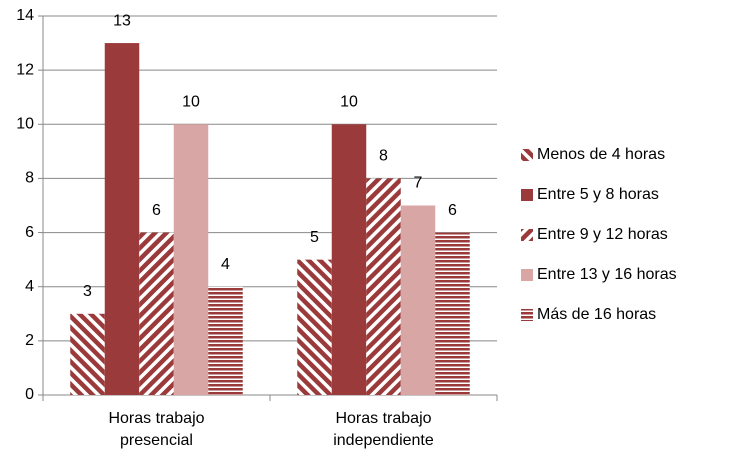  What do you see at coordinates (598, 194) in the screenshot?
I see `legend-label: Entre 5 y 8 horas` at bounding box center [598, 194].